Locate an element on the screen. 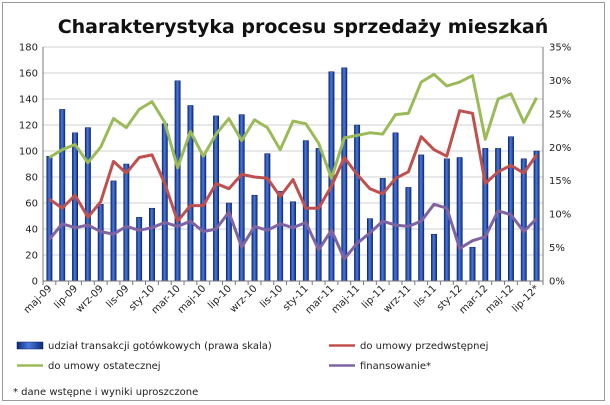 This screenshot has width=610, height=405. right-tick-label: 5% is located at coordinates (557, 248).